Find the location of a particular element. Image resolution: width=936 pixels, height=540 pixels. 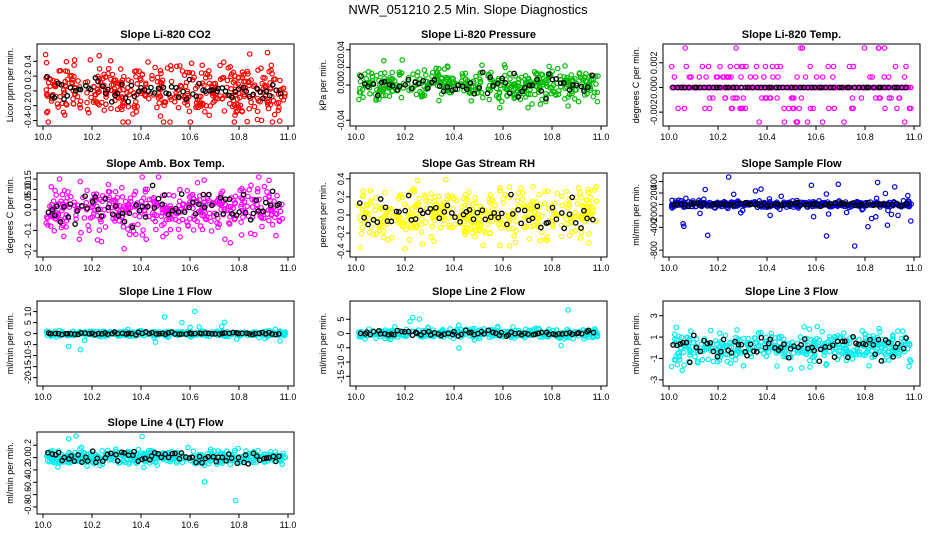

panel-title: Slope Line 1 Flow is located at coordinates (165, 292).